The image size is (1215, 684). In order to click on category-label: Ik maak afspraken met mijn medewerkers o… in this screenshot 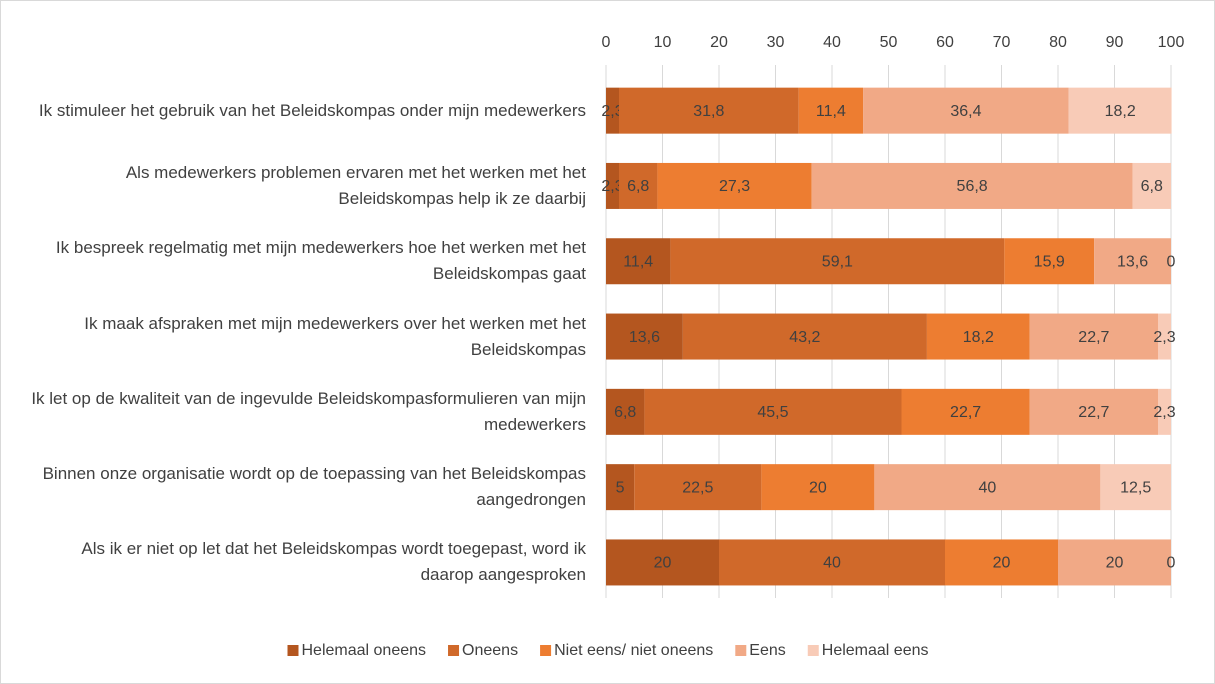, I will do `click(335, 336)`.